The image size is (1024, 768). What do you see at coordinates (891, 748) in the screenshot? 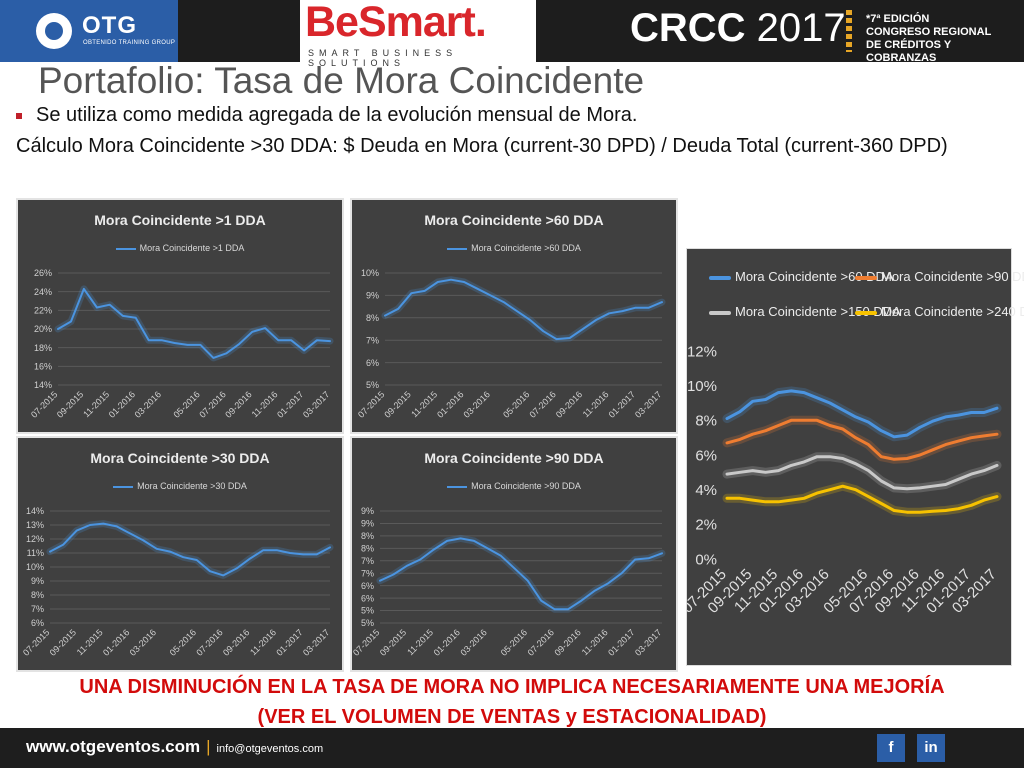
I see `facebook-icon: f` at bounding box center [891, 748].